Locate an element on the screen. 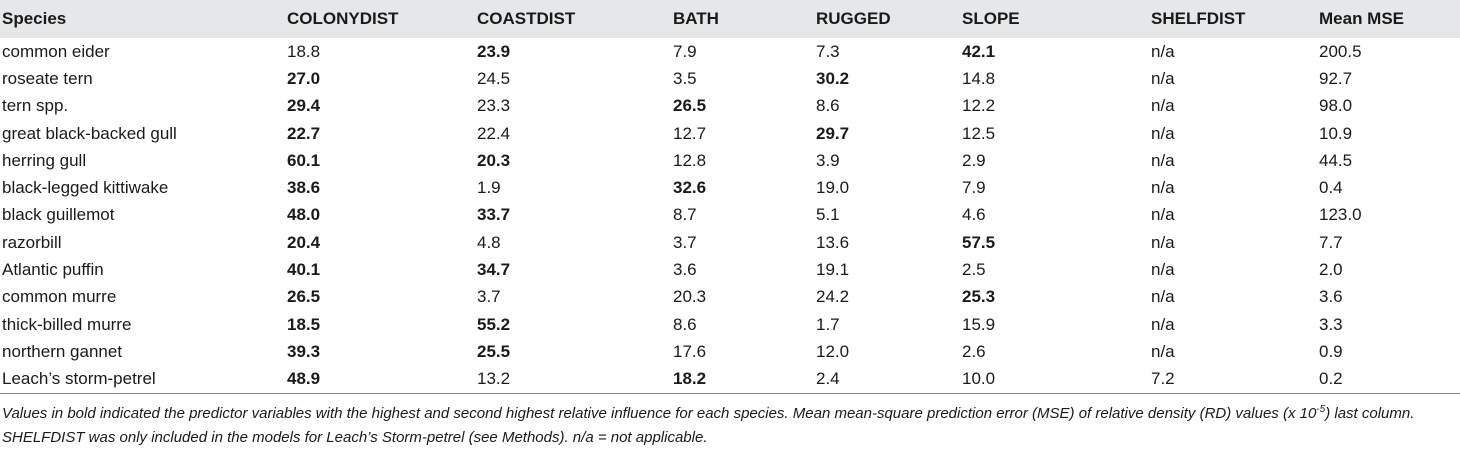 Image resolution: width=1460 pixels, height=470 pixels. cell-rugged: 5.1 is located at coordinates (828, 215).